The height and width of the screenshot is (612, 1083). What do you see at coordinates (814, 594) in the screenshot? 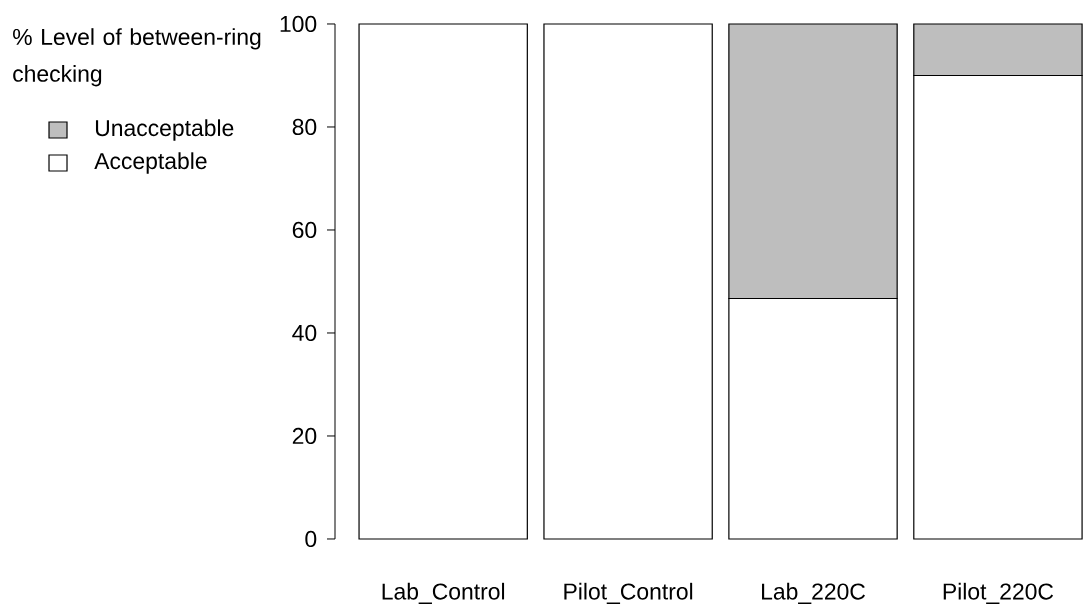
I see `x-tick-label: Lab_220C` at bounding box center [814, 594].